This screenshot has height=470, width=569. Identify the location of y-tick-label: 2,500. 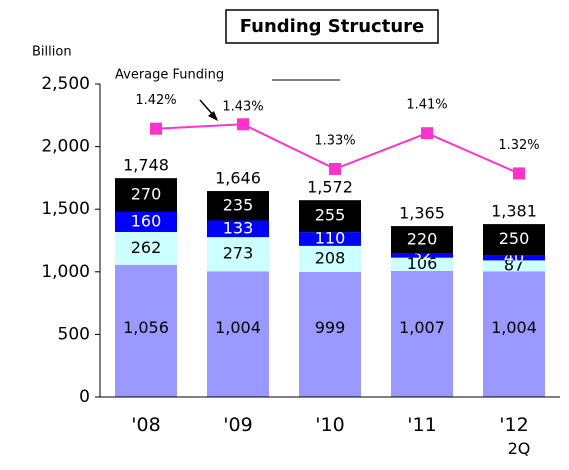
(65, 84).